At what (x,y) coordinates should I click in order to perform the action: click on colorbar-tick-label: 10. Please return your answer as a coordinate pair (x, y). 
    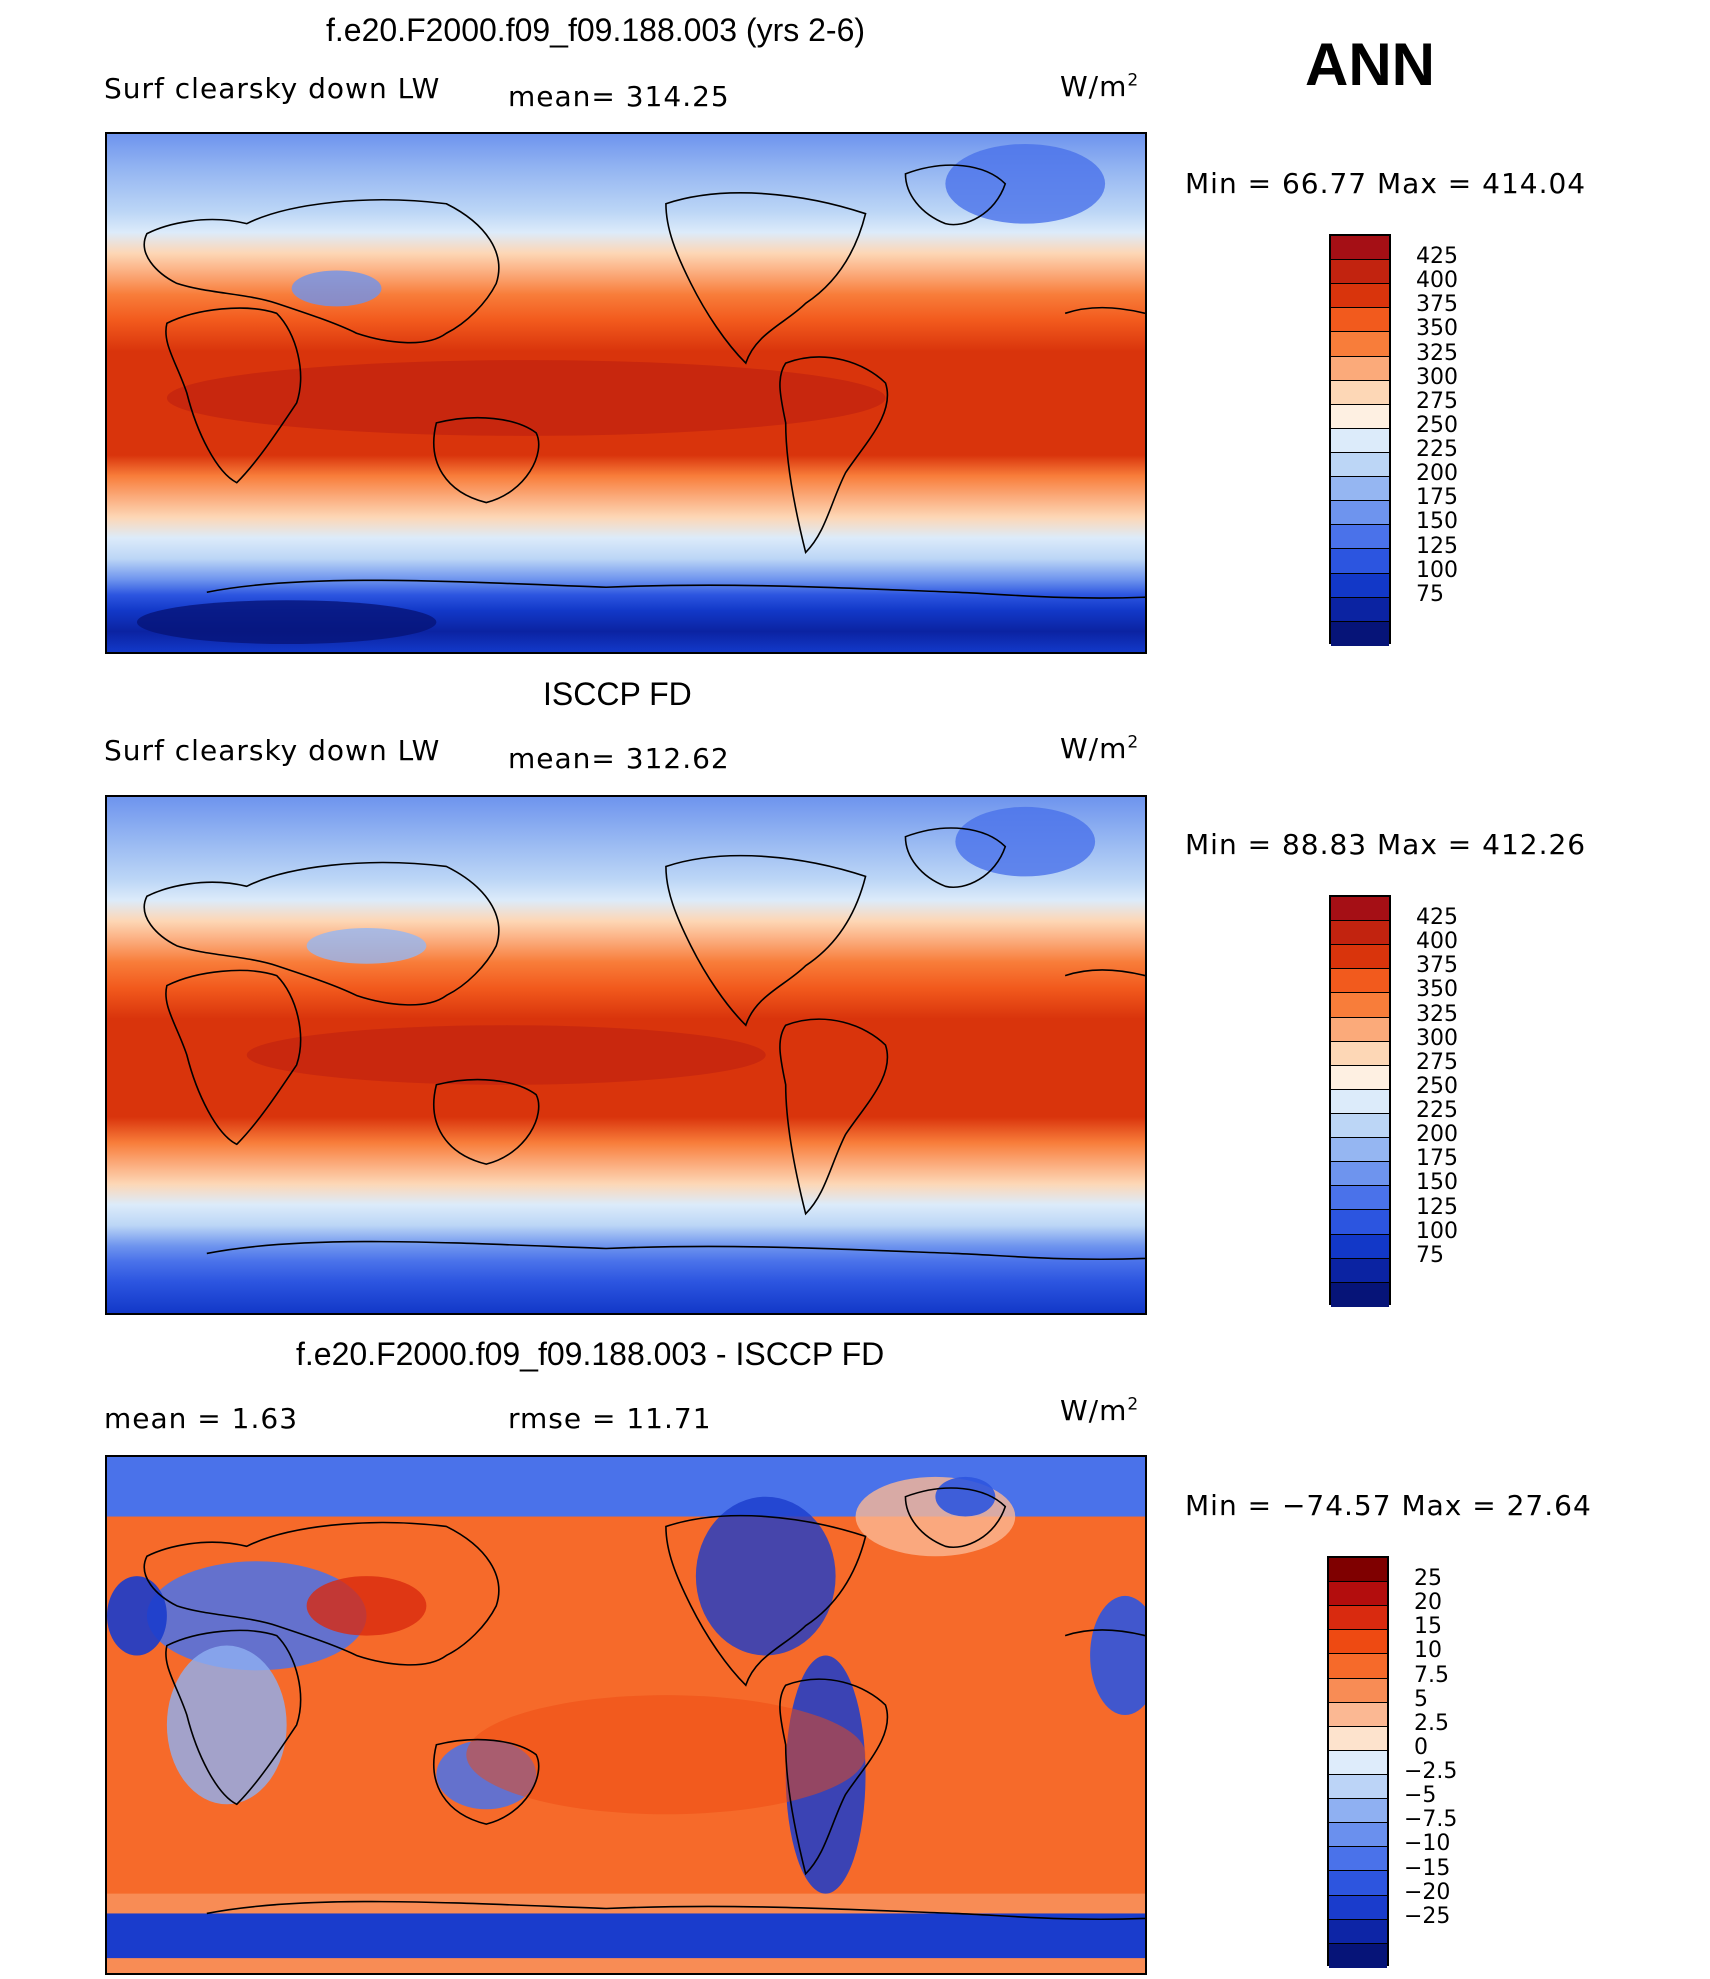
    Looking at the image, I should click on (1428, 1651).